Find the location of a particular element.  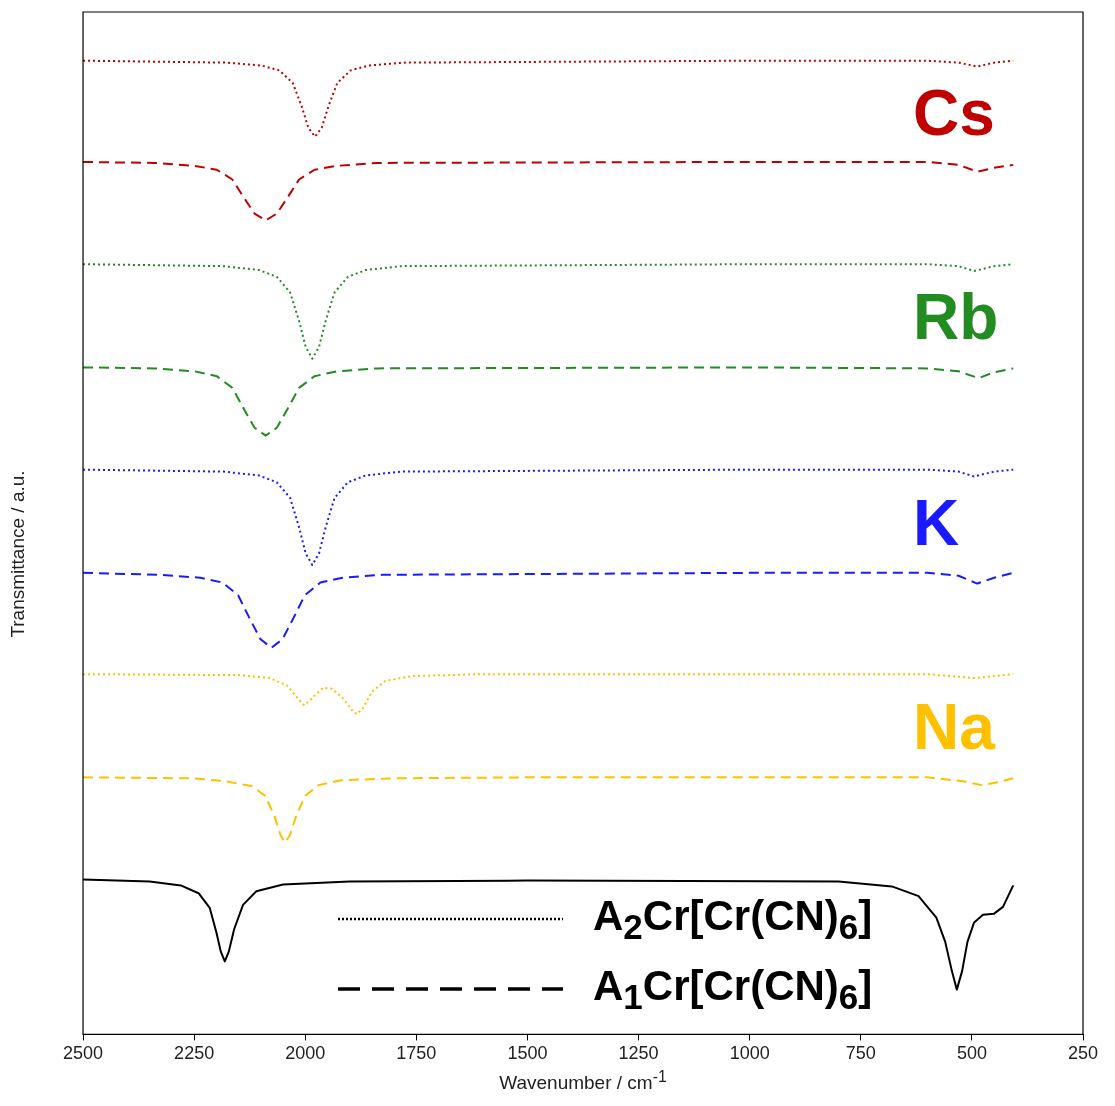

x-tick-label: 1750 is located at coordinates (416, 1053).